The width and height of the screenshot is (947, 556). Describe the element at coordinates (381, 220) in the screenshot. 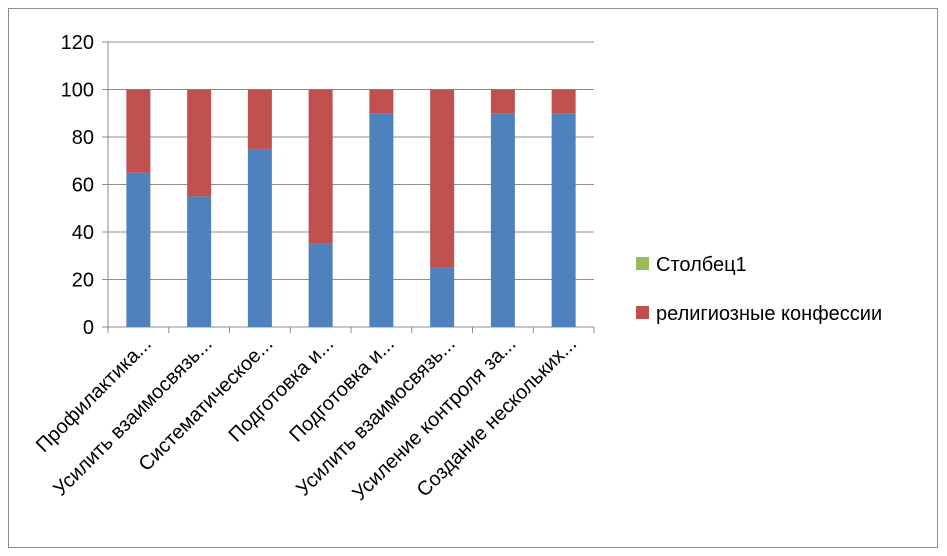

I see `bar-series0-cat4` at that location.